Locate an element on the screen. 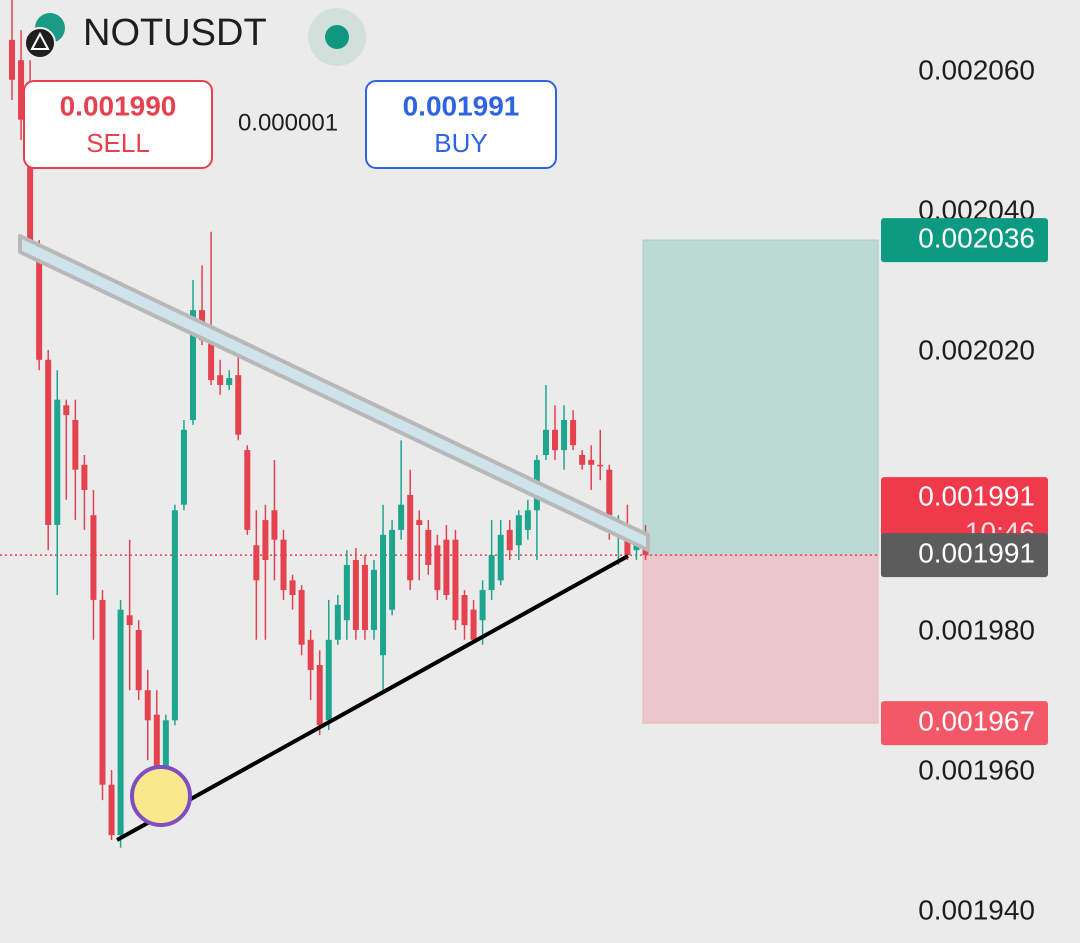 The width and height of the screenshot is (1080, 943). sell-price: 0.001990 is located at coordinates (118, 105).